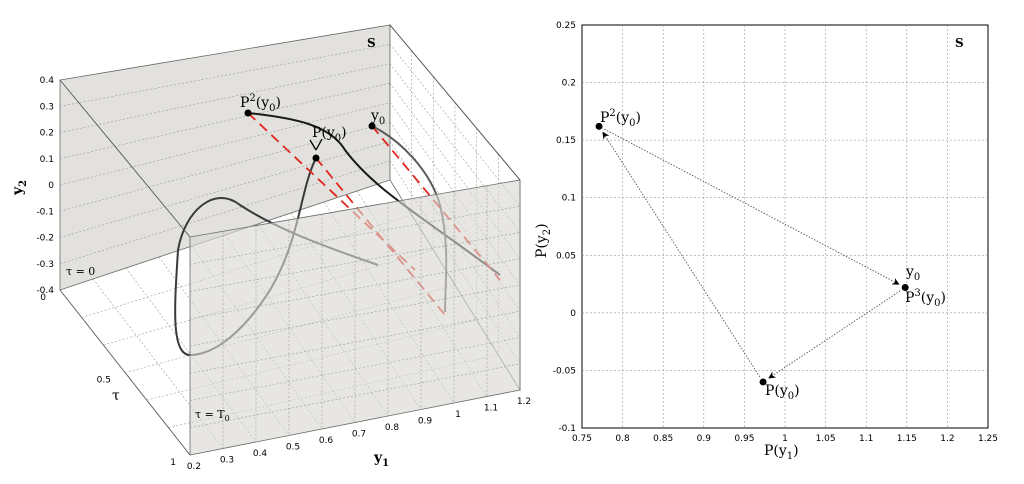 This screenshot has width=1024, height=484. What do you see at coordinates (907, 439) in the screenshot?
I see `x-tick-label: 1.15` at bounding box center [907, 439].